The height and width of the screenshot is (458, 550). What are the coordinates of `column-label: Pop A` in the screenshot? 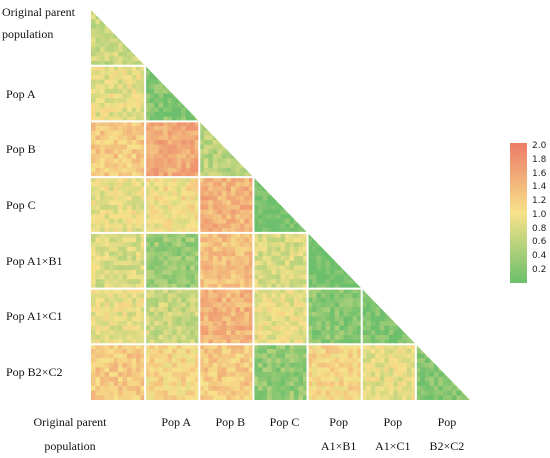 It's located at (176, 422).